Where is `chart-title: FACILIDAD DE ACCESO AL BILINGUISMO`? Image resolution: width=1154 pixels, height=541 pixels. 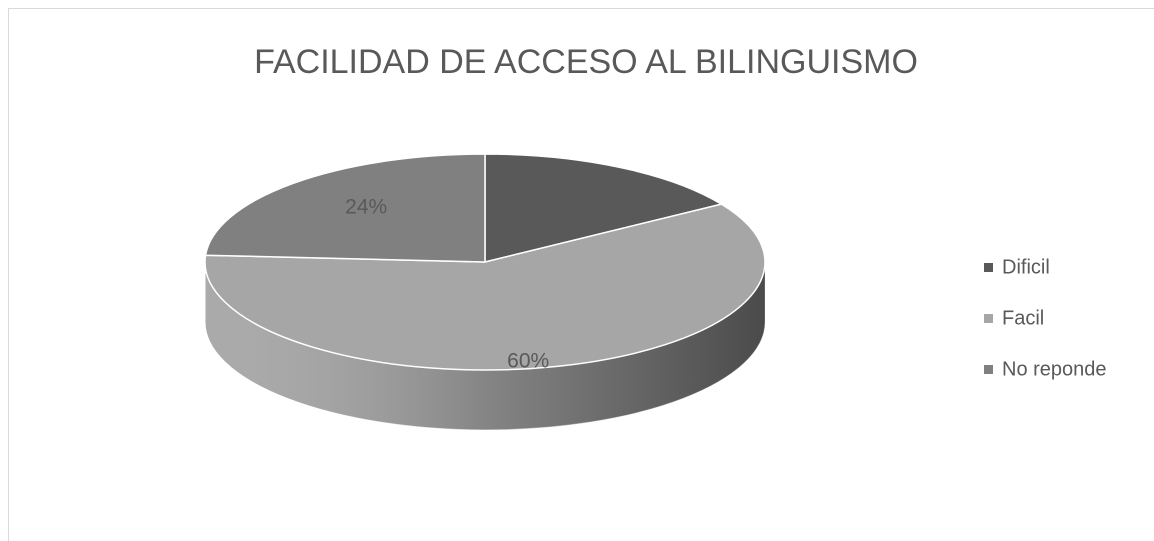
chart-title: FACILIDAD DE ACCESO AL BILINGUISMO is located at coordinates (586, 62).